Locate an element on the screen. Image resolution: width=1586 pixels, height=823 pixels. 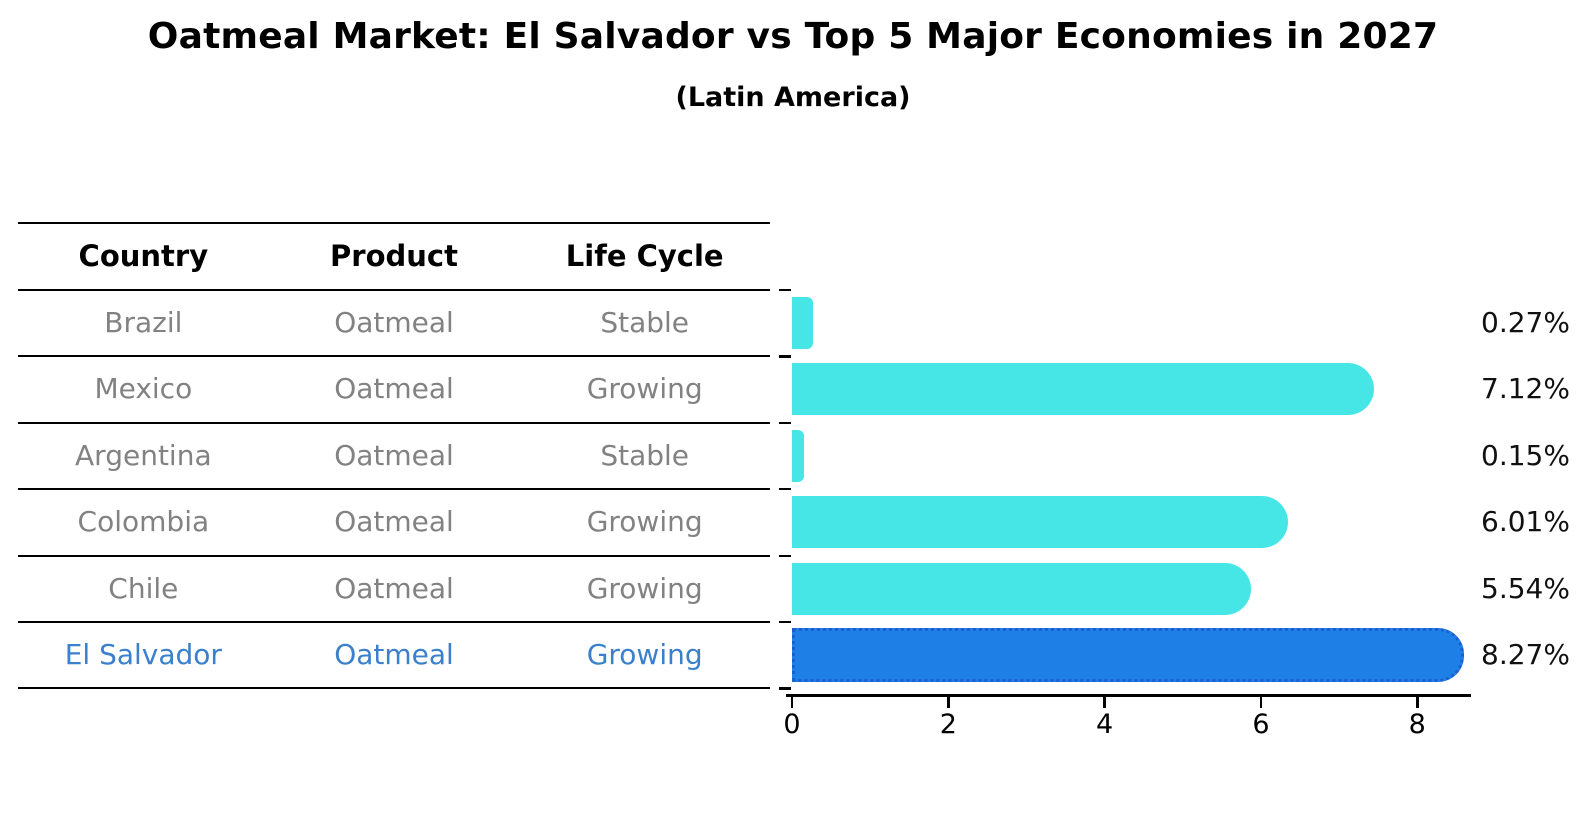
value-label: 0.27% is located at coordinates (1525, 322).